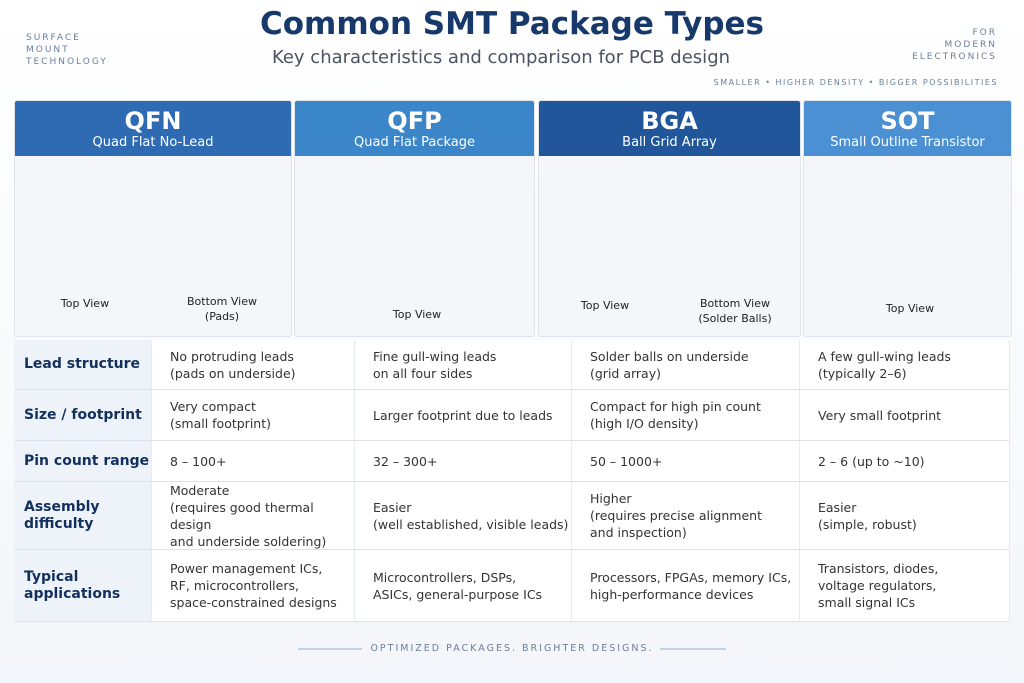  Describe the element at coordinates (414, 218) in the screenshot. I see `package-card: QFP Quad Flat Package` at that location.